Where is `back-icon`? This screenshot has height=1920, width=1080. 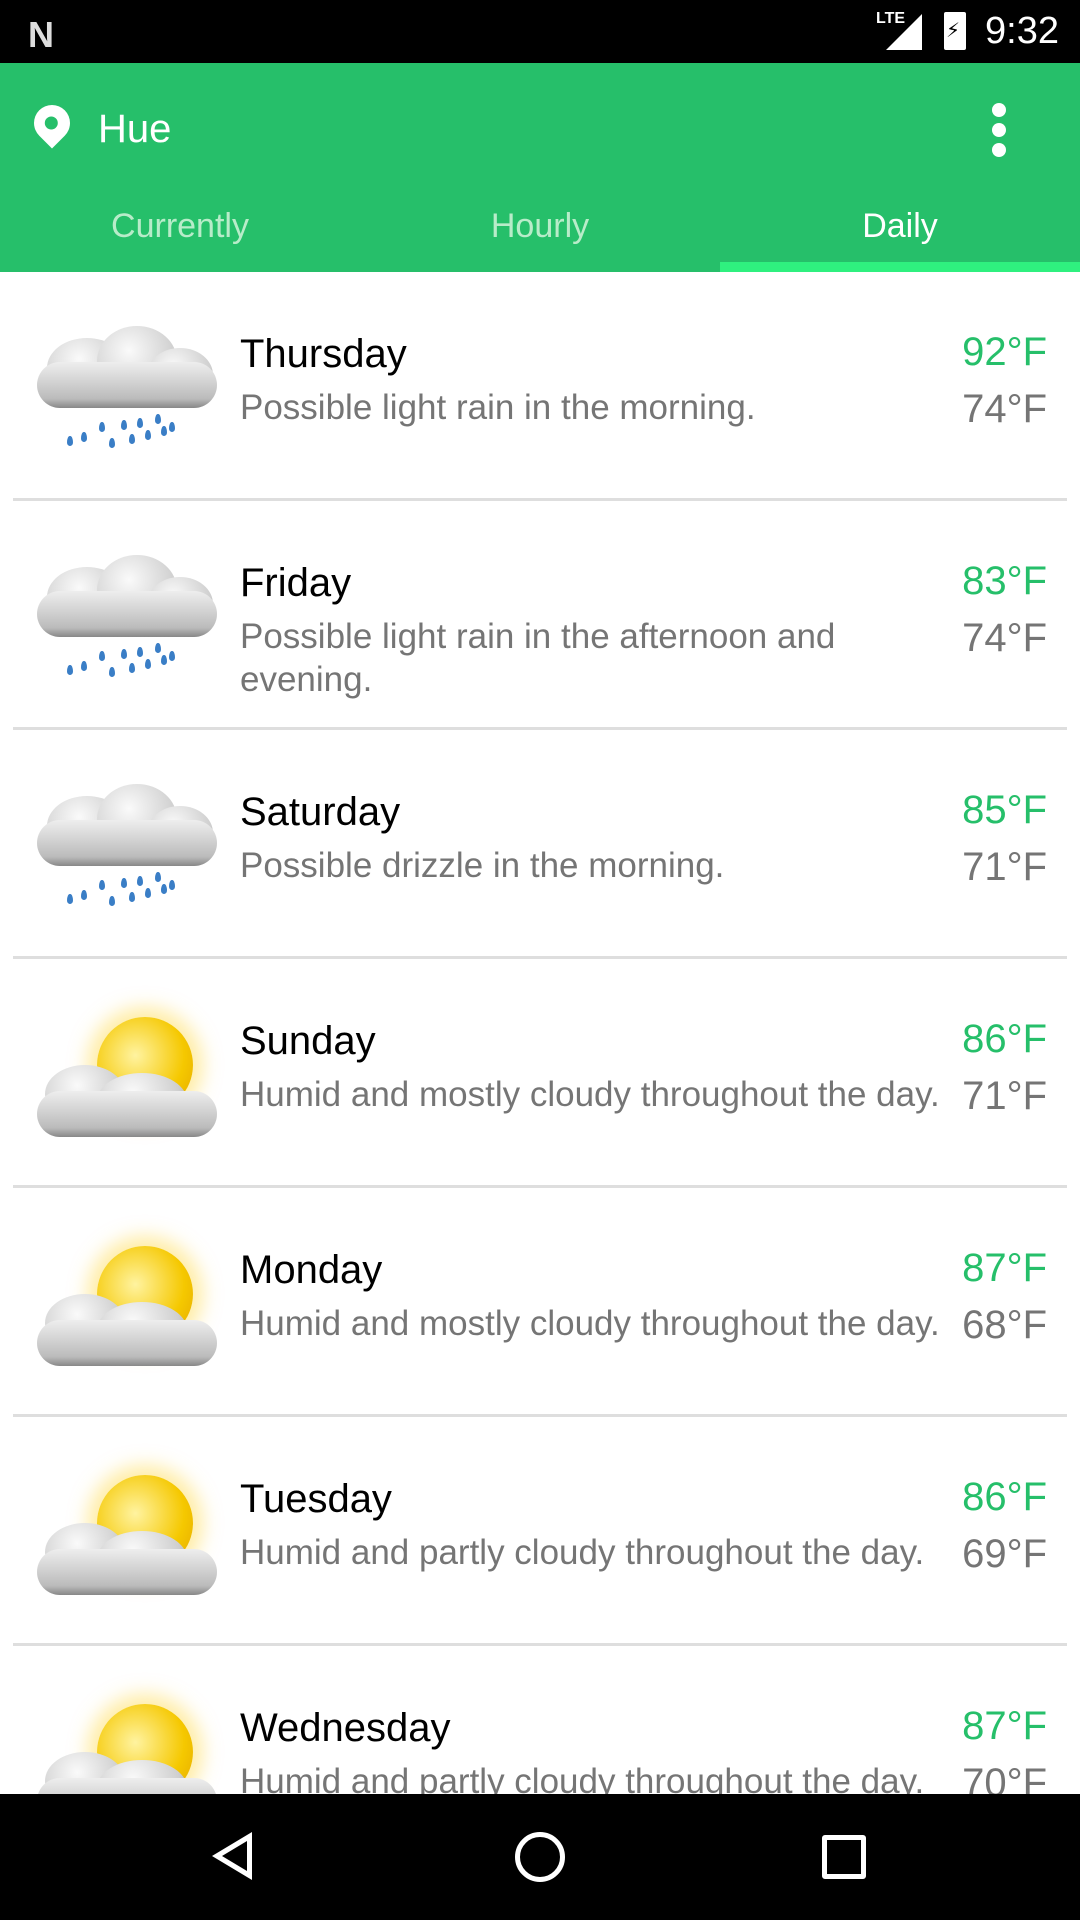 back-icon is located at coordinates (232, 1856).